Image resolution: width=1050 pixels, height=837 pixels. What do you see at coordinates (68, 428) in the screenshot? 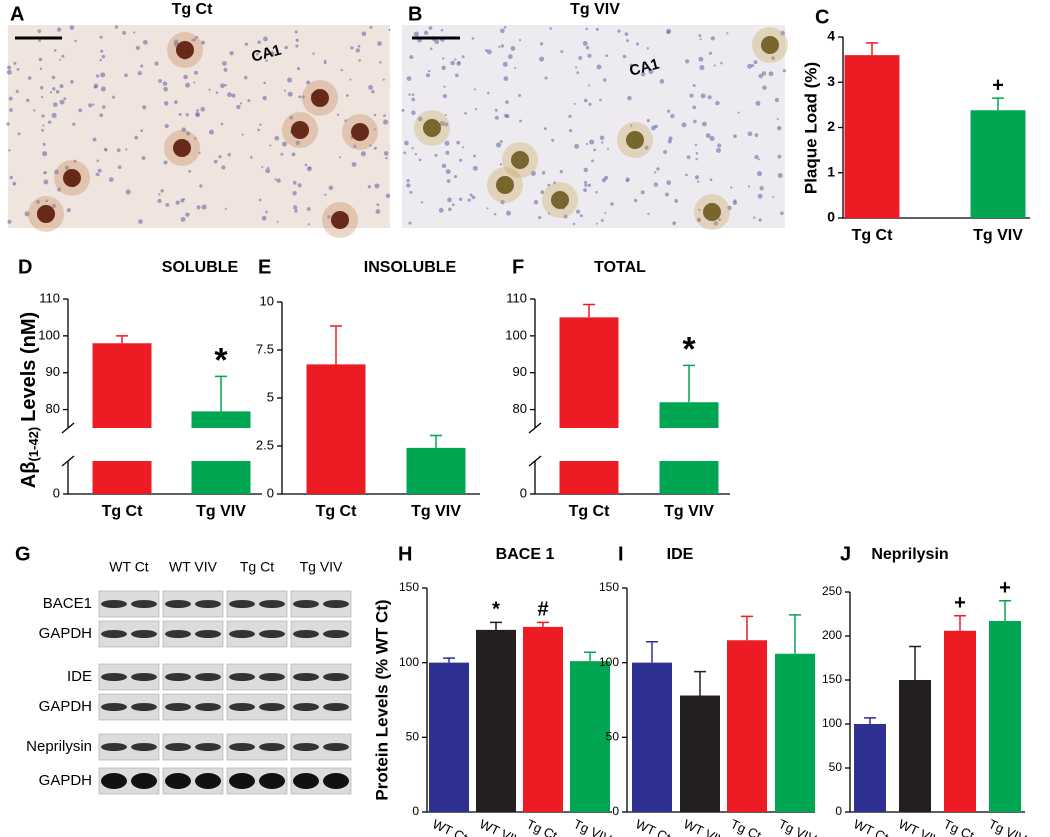
I see `axis-break-mark` at bounding box center [68, 428].